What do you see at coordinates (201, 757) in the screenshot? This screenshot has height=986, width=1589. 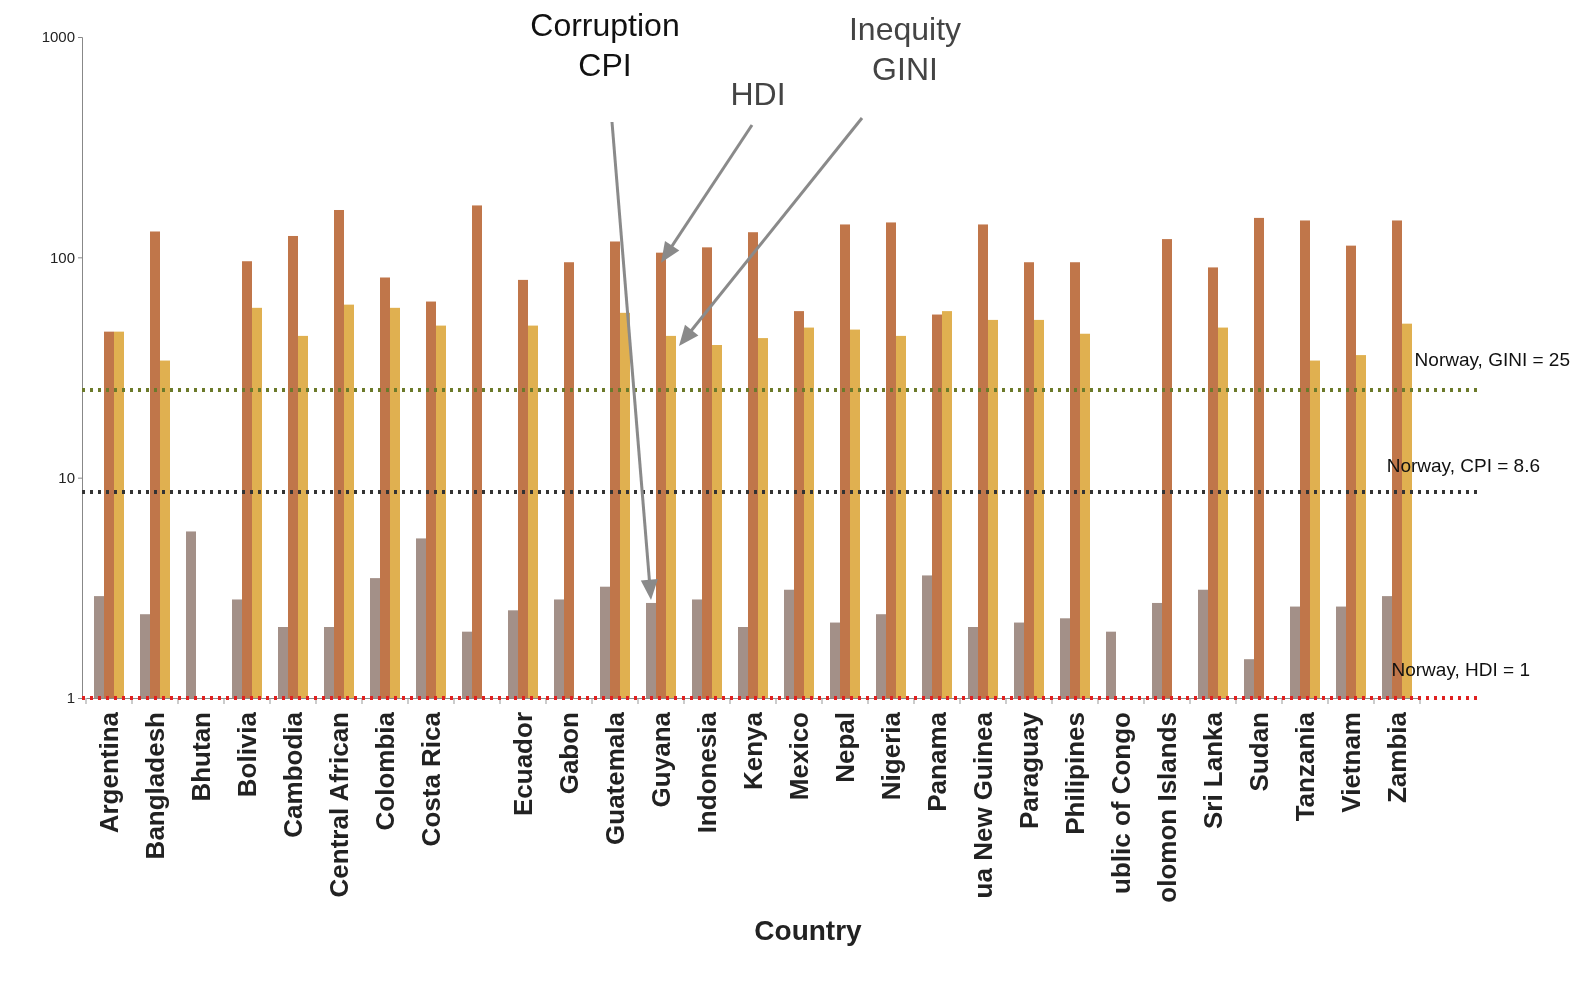 I see `x-tick-label: Bhutan` at bounding box center [201, 757].